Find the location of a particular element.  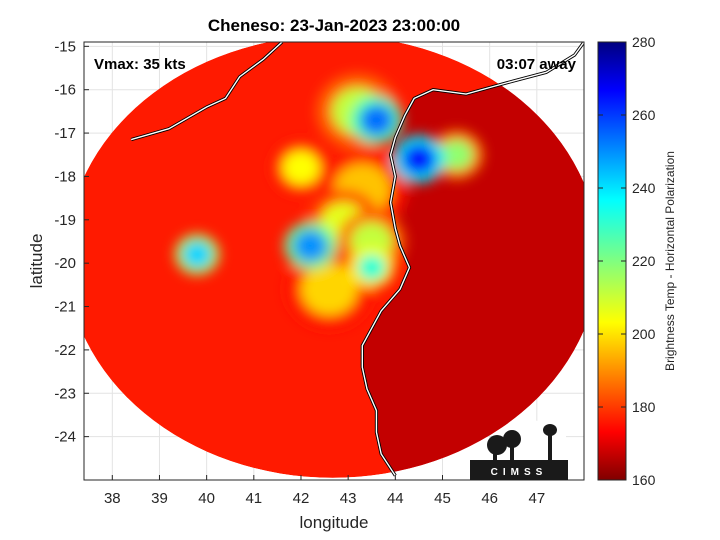

y-axis-ticks: -15 -16 -17 -18 -19 -20 -21 -22 -23 -24 is located at coordinates (71, 242).